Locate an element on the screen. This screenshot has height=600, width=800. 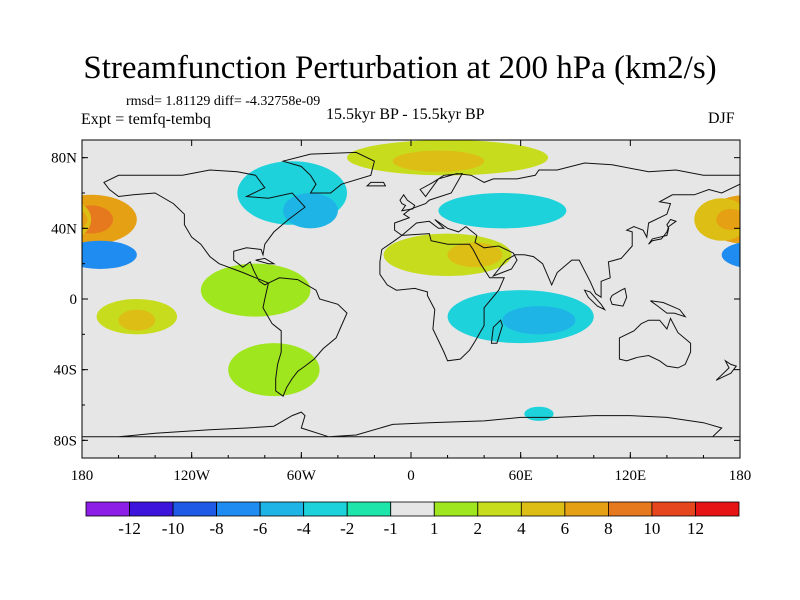
season-label: DJF is located at coordinates (721, 118).